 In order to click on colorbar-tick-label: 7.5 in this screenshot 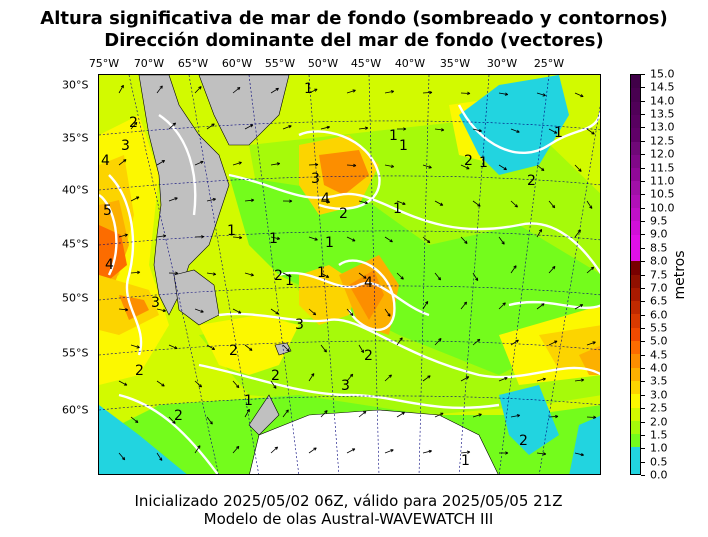, I will do `click(659, 274)`.